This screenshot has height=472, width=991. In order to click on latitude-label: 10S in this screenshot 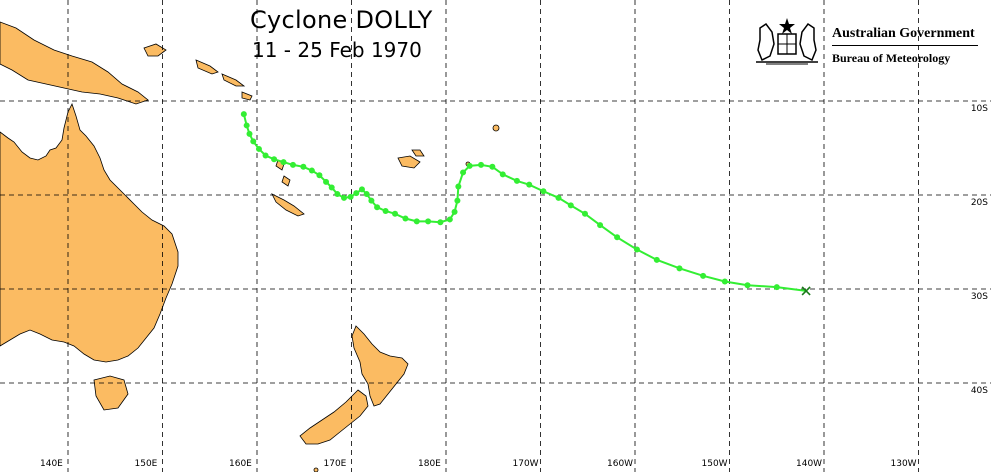, I will do `click(979, 109)`.